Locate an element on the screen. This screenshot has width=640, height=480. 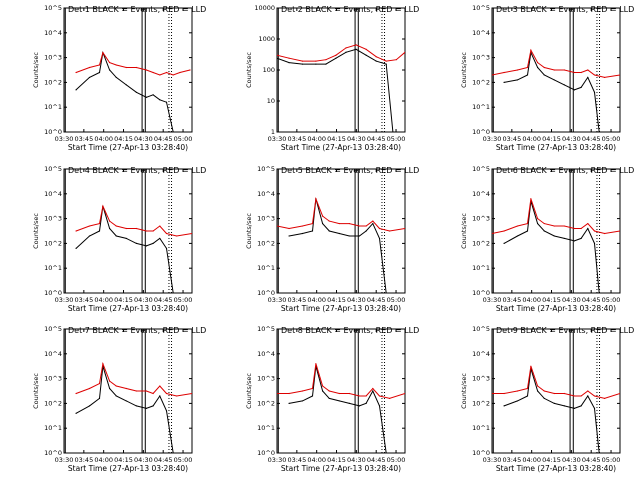
panel-title: Det 3 BLACK = Events, RED = LLD is located at coordinates (565, 9).